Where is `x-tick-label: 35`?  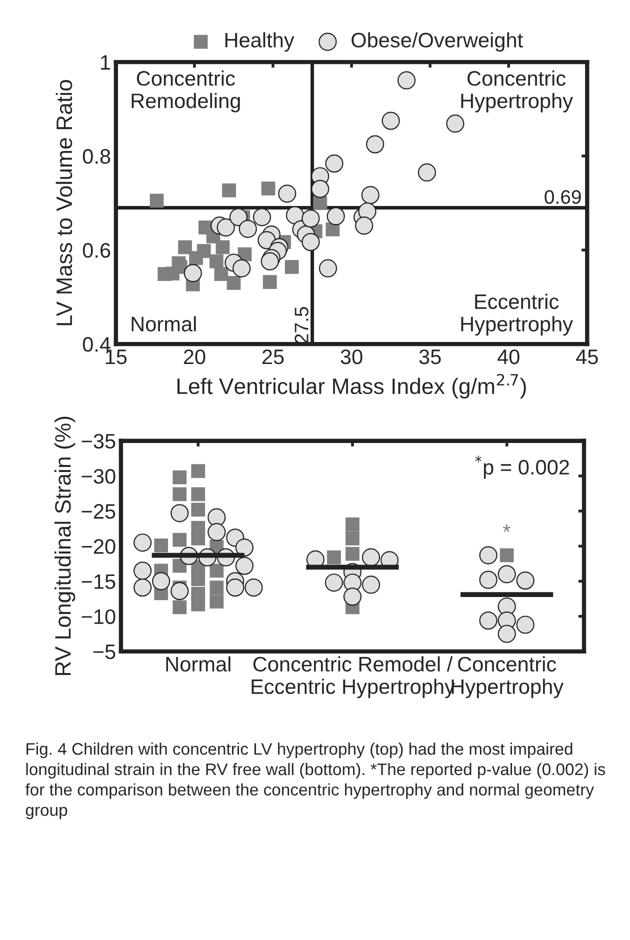 x-tick-label: 35 is located at coordinates (430, 356).